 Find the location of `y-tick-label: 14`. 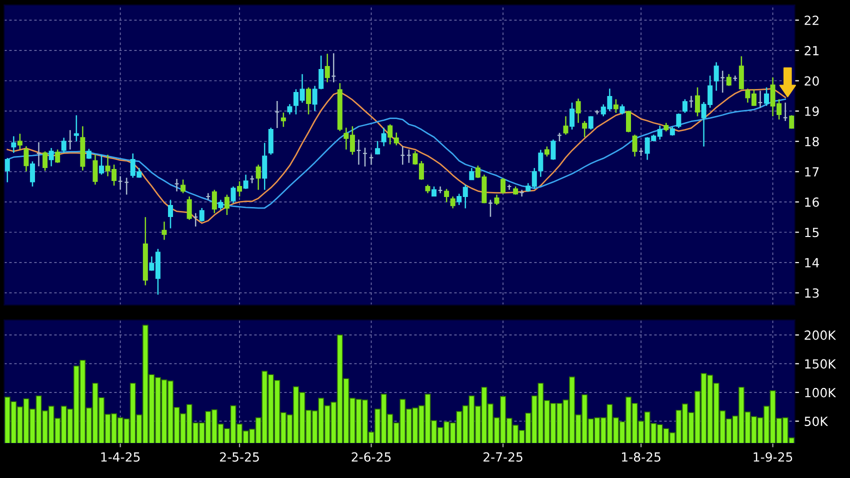

y-tick-label: 14 is located at coordinates (812, 263).